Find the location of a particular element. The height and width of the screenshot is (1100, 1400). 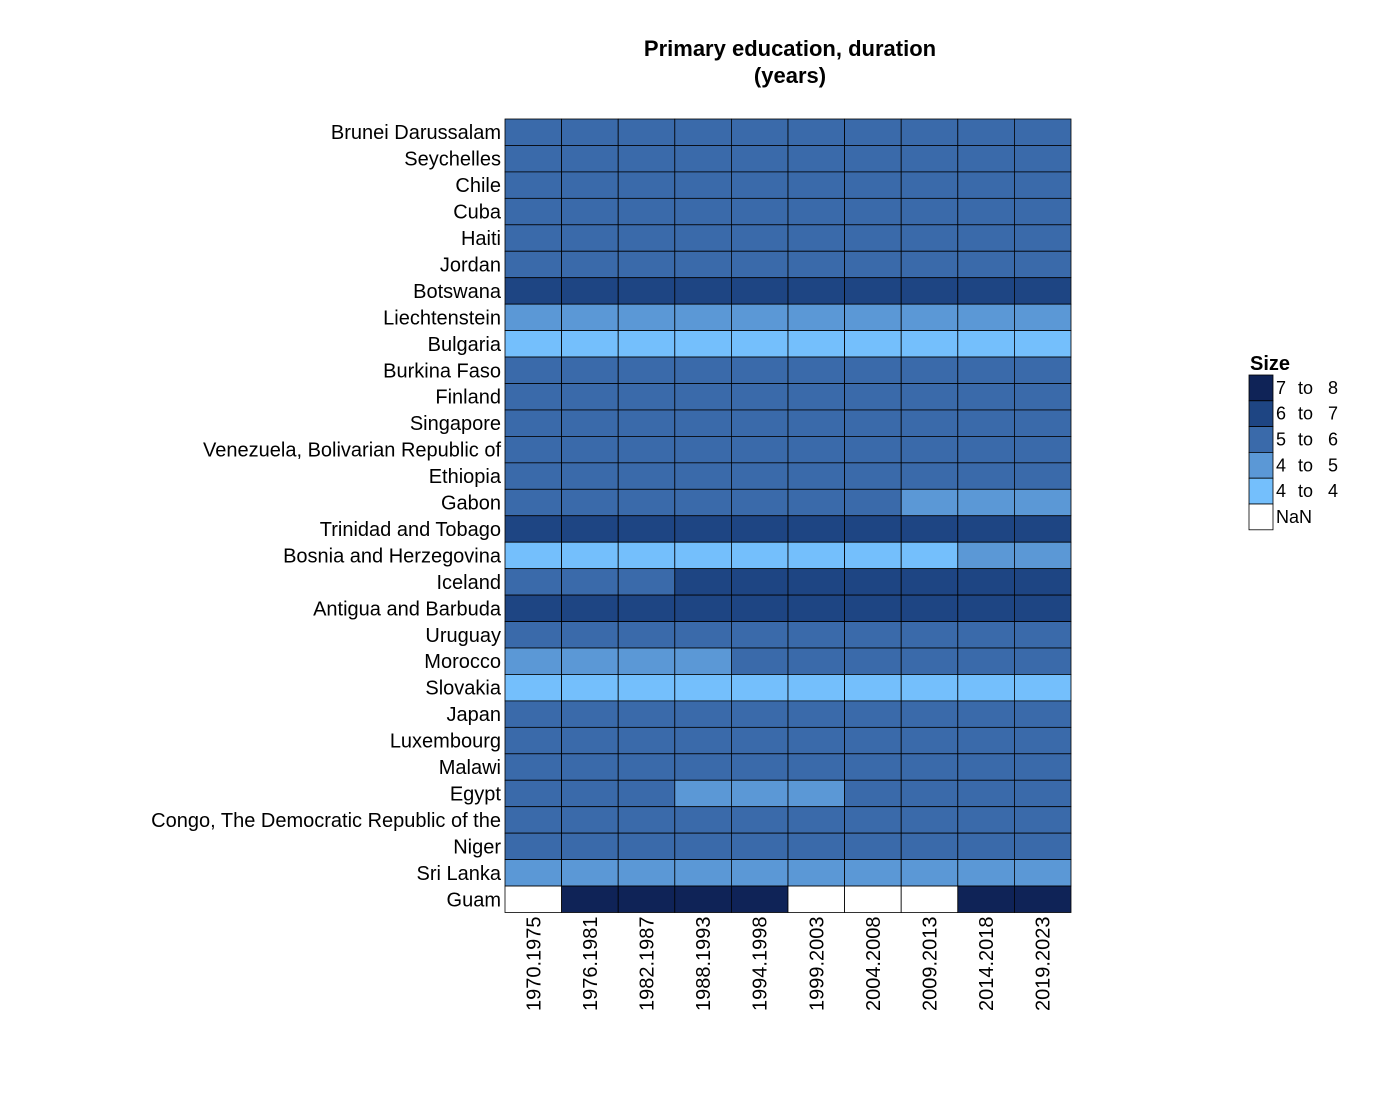

row-label: Singapore is located at coordinates (455, 424).